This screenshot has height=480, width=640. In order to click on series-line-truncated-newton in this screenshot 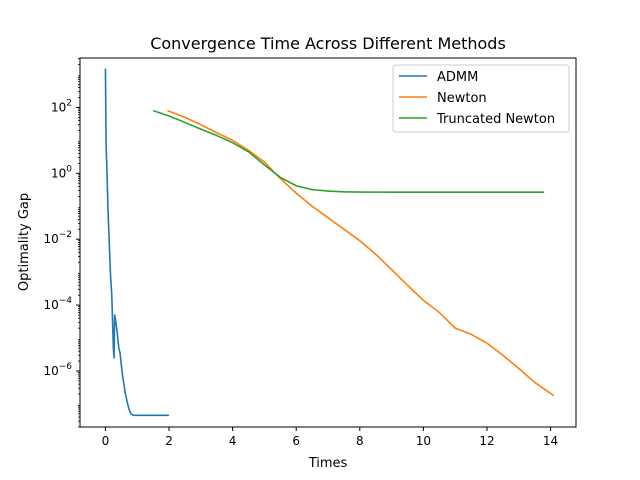, I will do `click(348, 151)`.